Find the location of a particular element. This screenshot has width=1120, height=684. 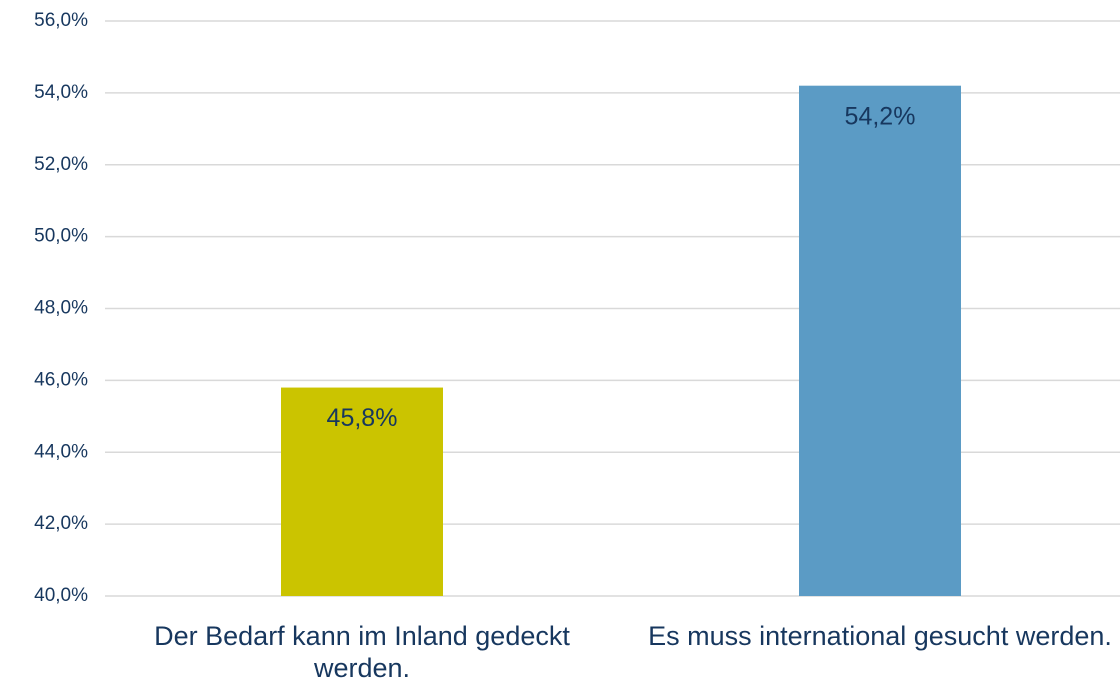

y-tick-label: 46,0% is located at coordinates (61, 379).